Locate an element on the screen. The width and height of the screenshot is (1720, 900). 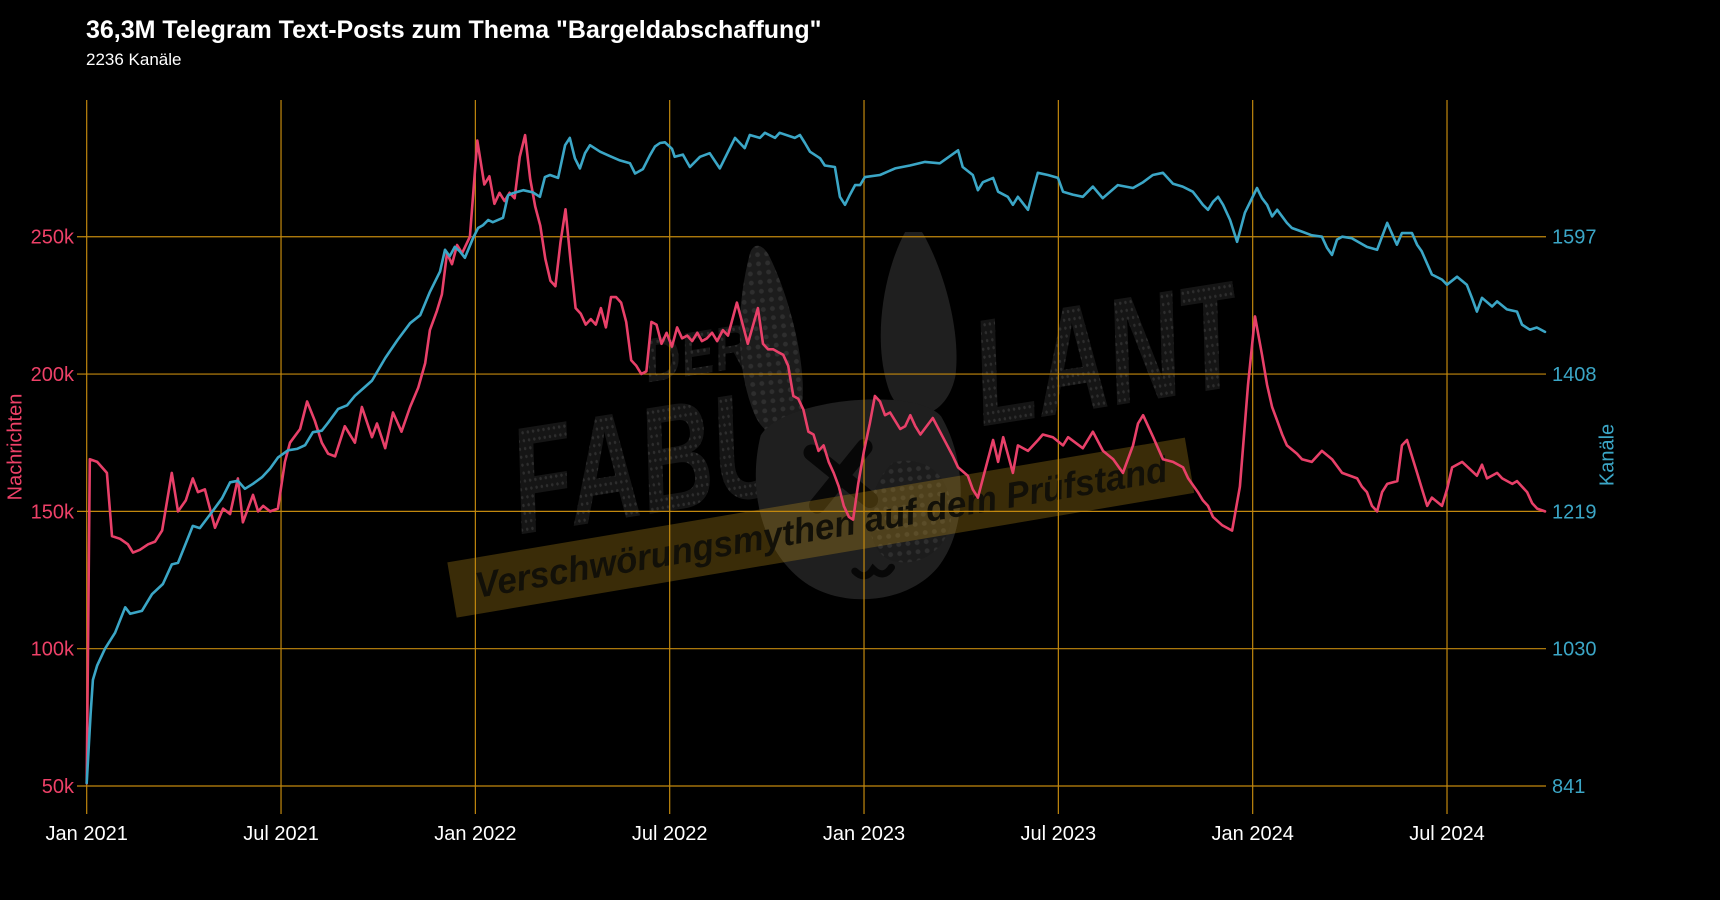
y-right-tick-label: 1030 is located at coordinates (1574, 650).